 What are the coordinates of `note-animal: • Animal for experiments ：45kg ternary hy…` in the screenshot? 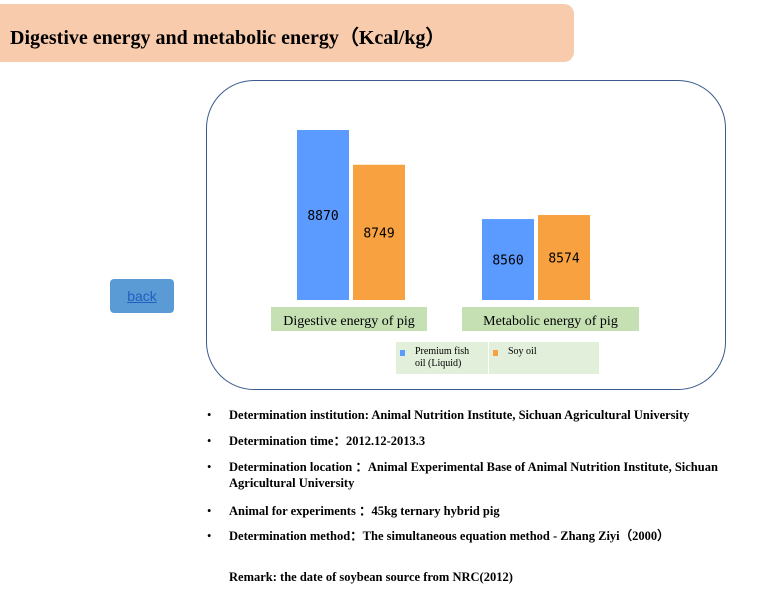 It's located at (353, 511).